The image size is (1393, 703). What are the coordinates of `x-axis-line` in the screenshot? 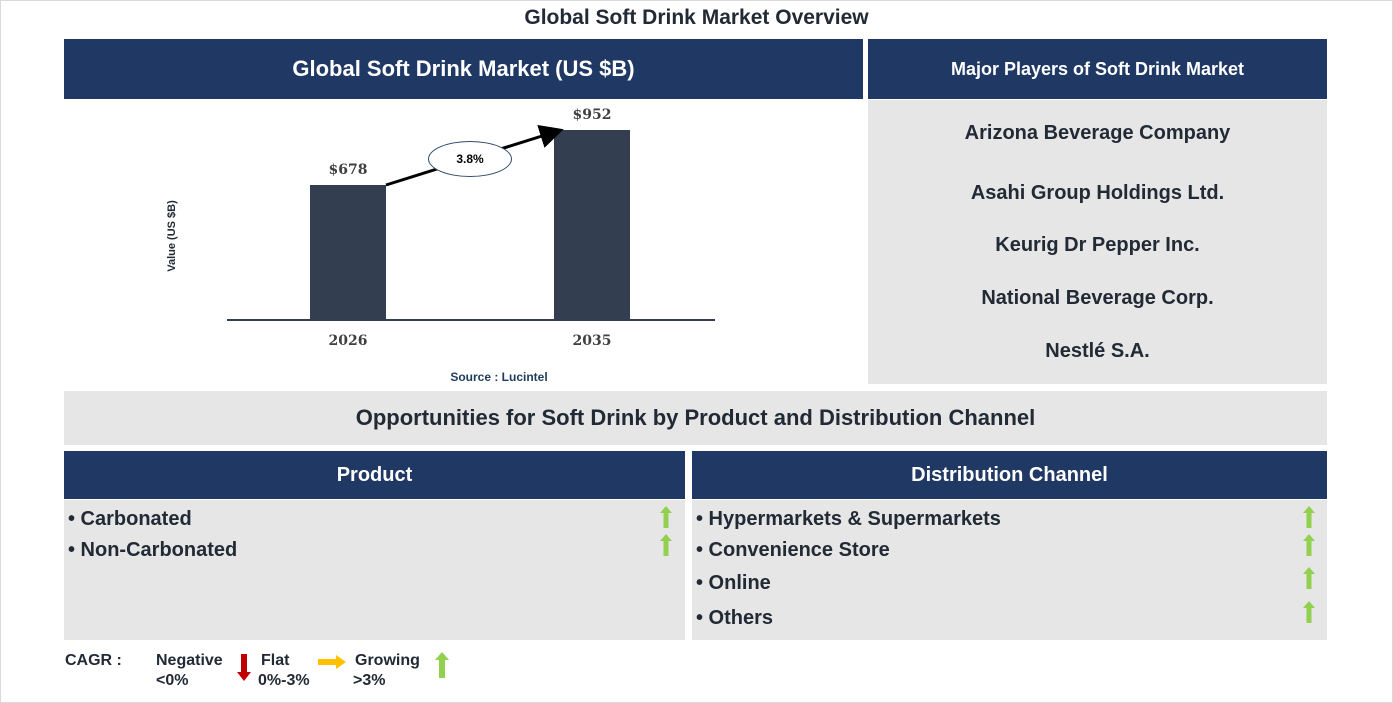 It's located at (471, 320).